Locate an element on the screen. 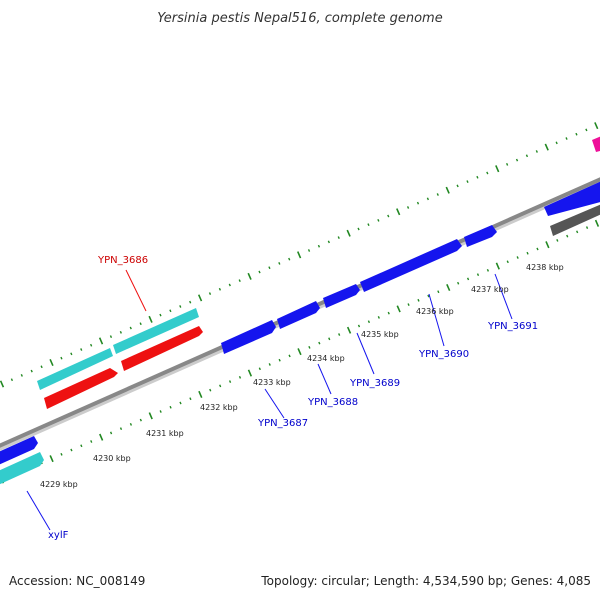 This screenshot has height=600, width=600. gene-label-ypn-3687: YPN_3687 is located at coordinates (282, 423).